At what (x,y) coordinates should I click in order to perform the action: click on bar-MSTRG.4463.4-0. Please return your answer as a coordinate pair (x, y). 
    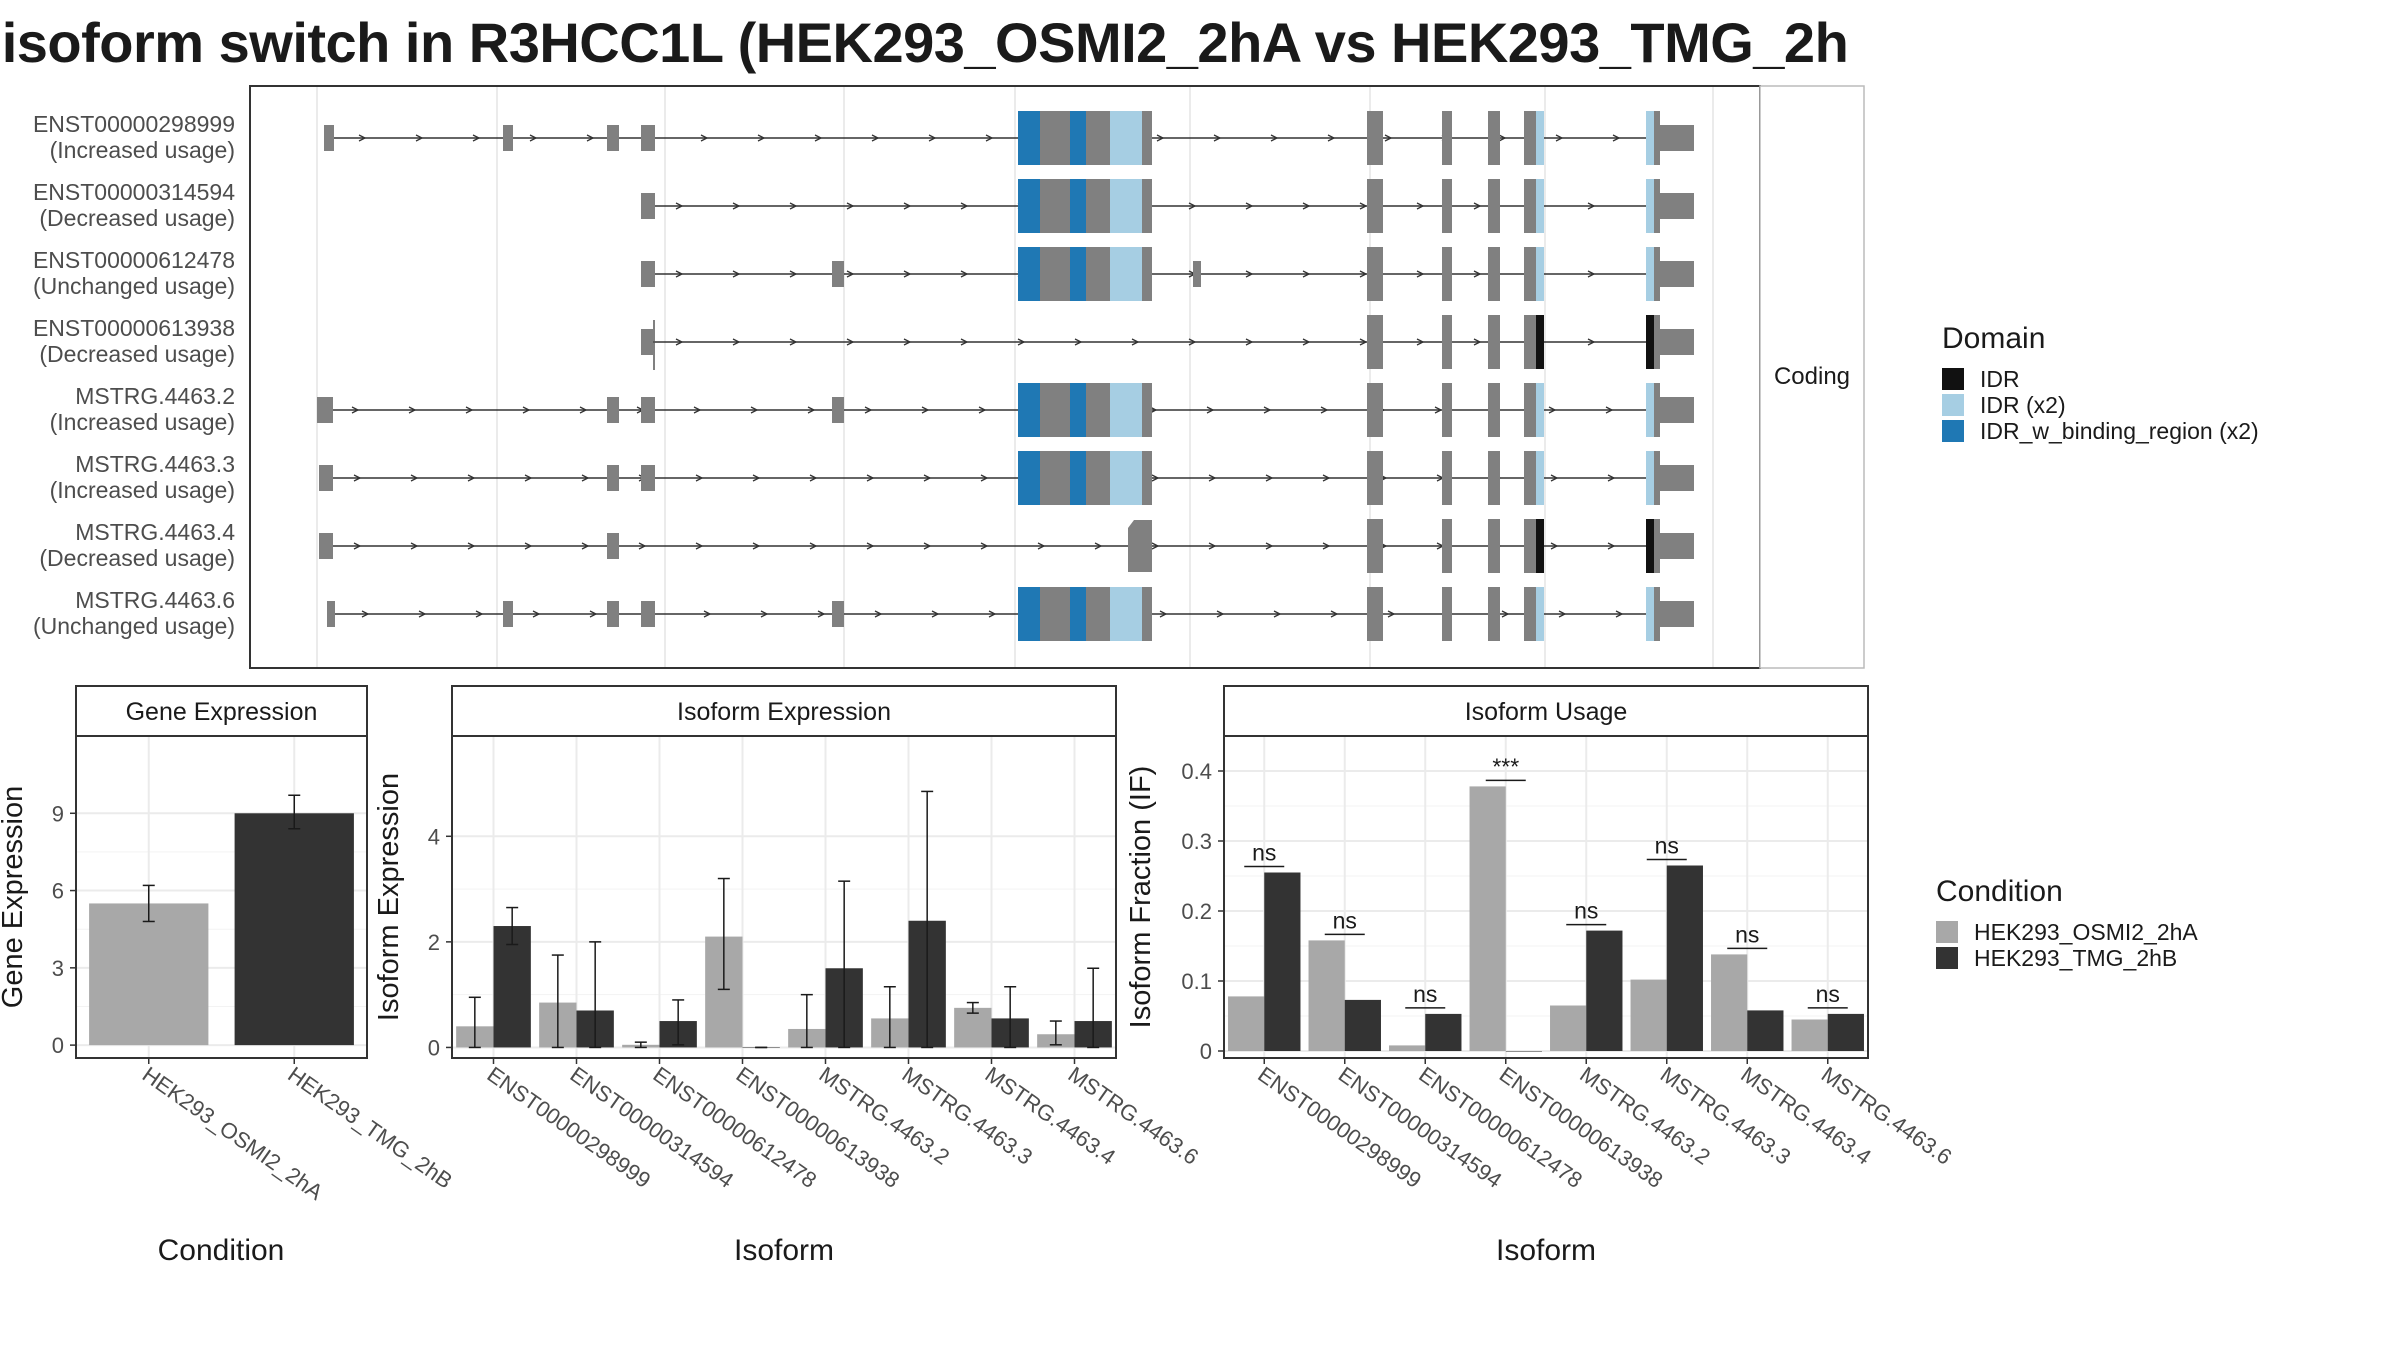
    Looking at the image, I should click on (1729, 1002).